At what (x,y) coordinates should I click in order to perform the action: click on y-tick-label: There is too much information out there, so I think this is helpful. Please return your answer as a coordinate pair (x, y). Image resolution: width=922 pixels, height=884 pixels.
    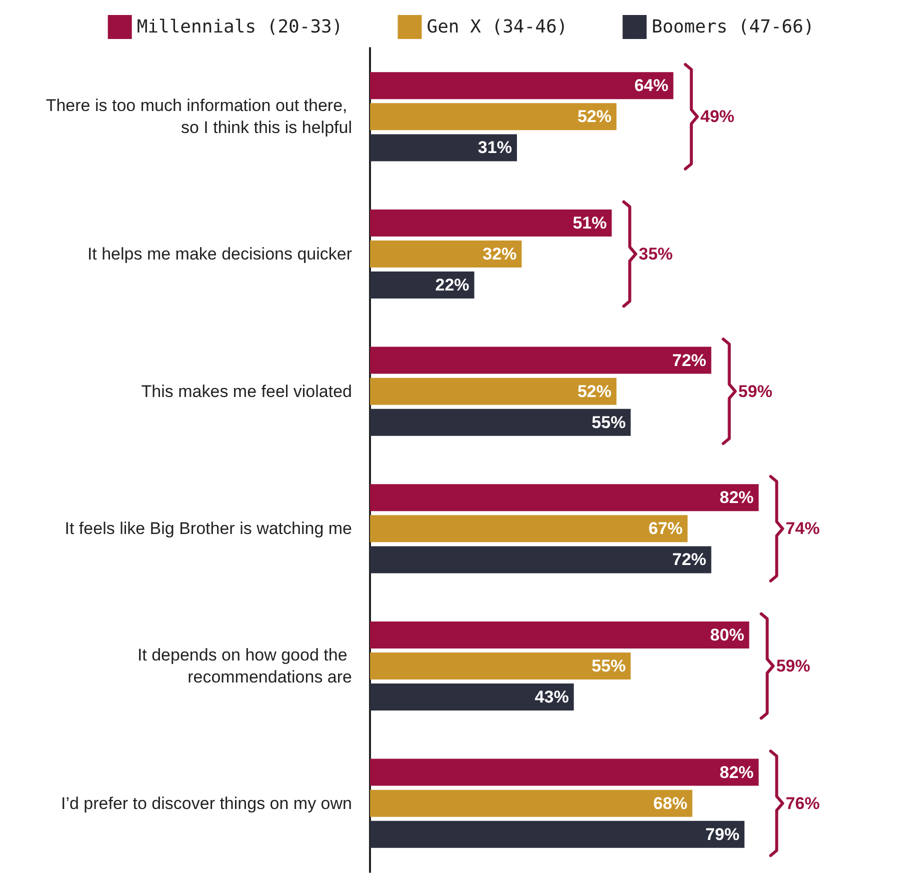
    Looking at the image, I should click on (199, 117).